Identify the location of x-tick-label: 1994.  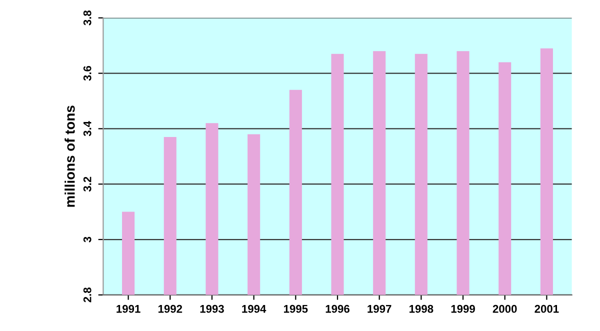
(254, 308).